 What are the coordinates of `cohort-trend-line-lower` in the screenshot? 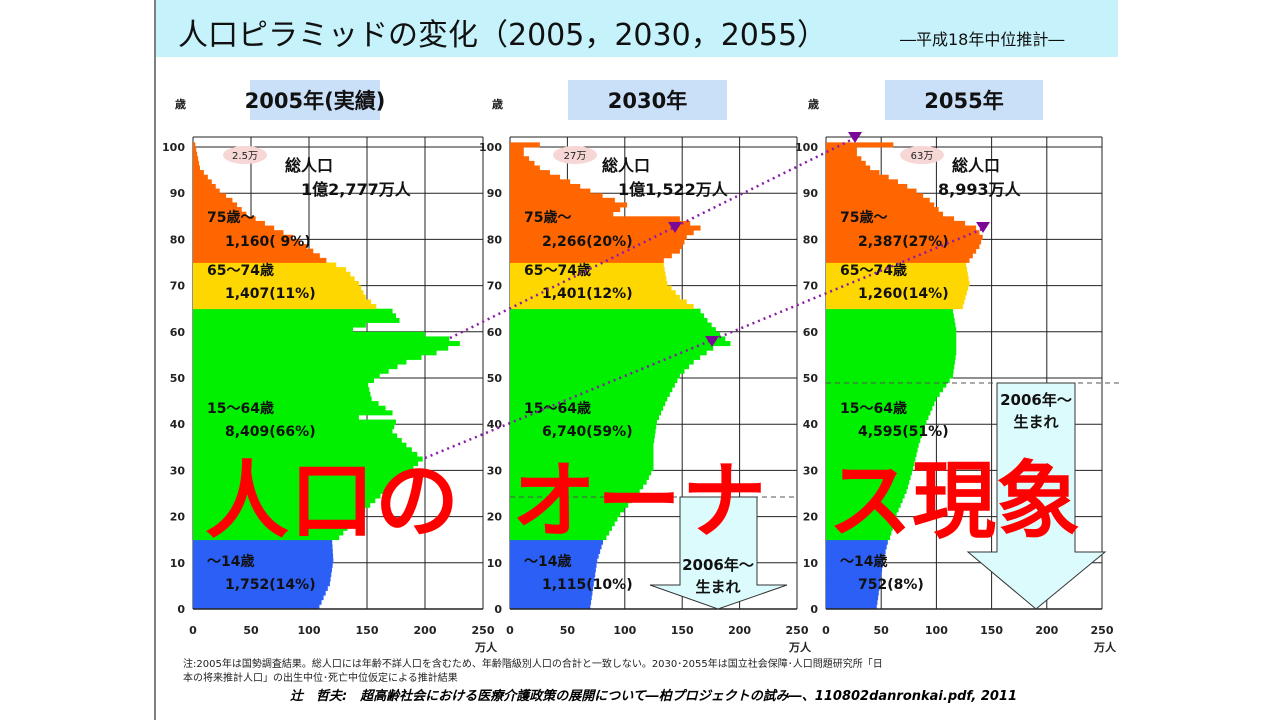 It's located at (705, 343).